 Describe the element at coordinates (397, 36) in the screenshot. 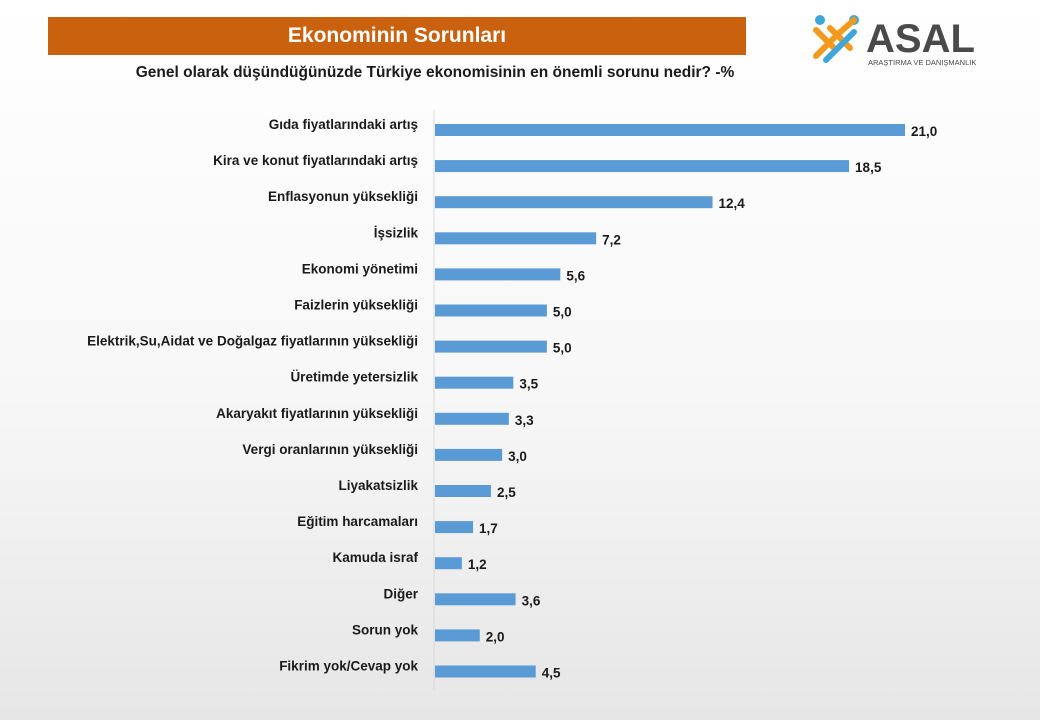

I see `chart-title: Ekonominin Sorunları` at that location.